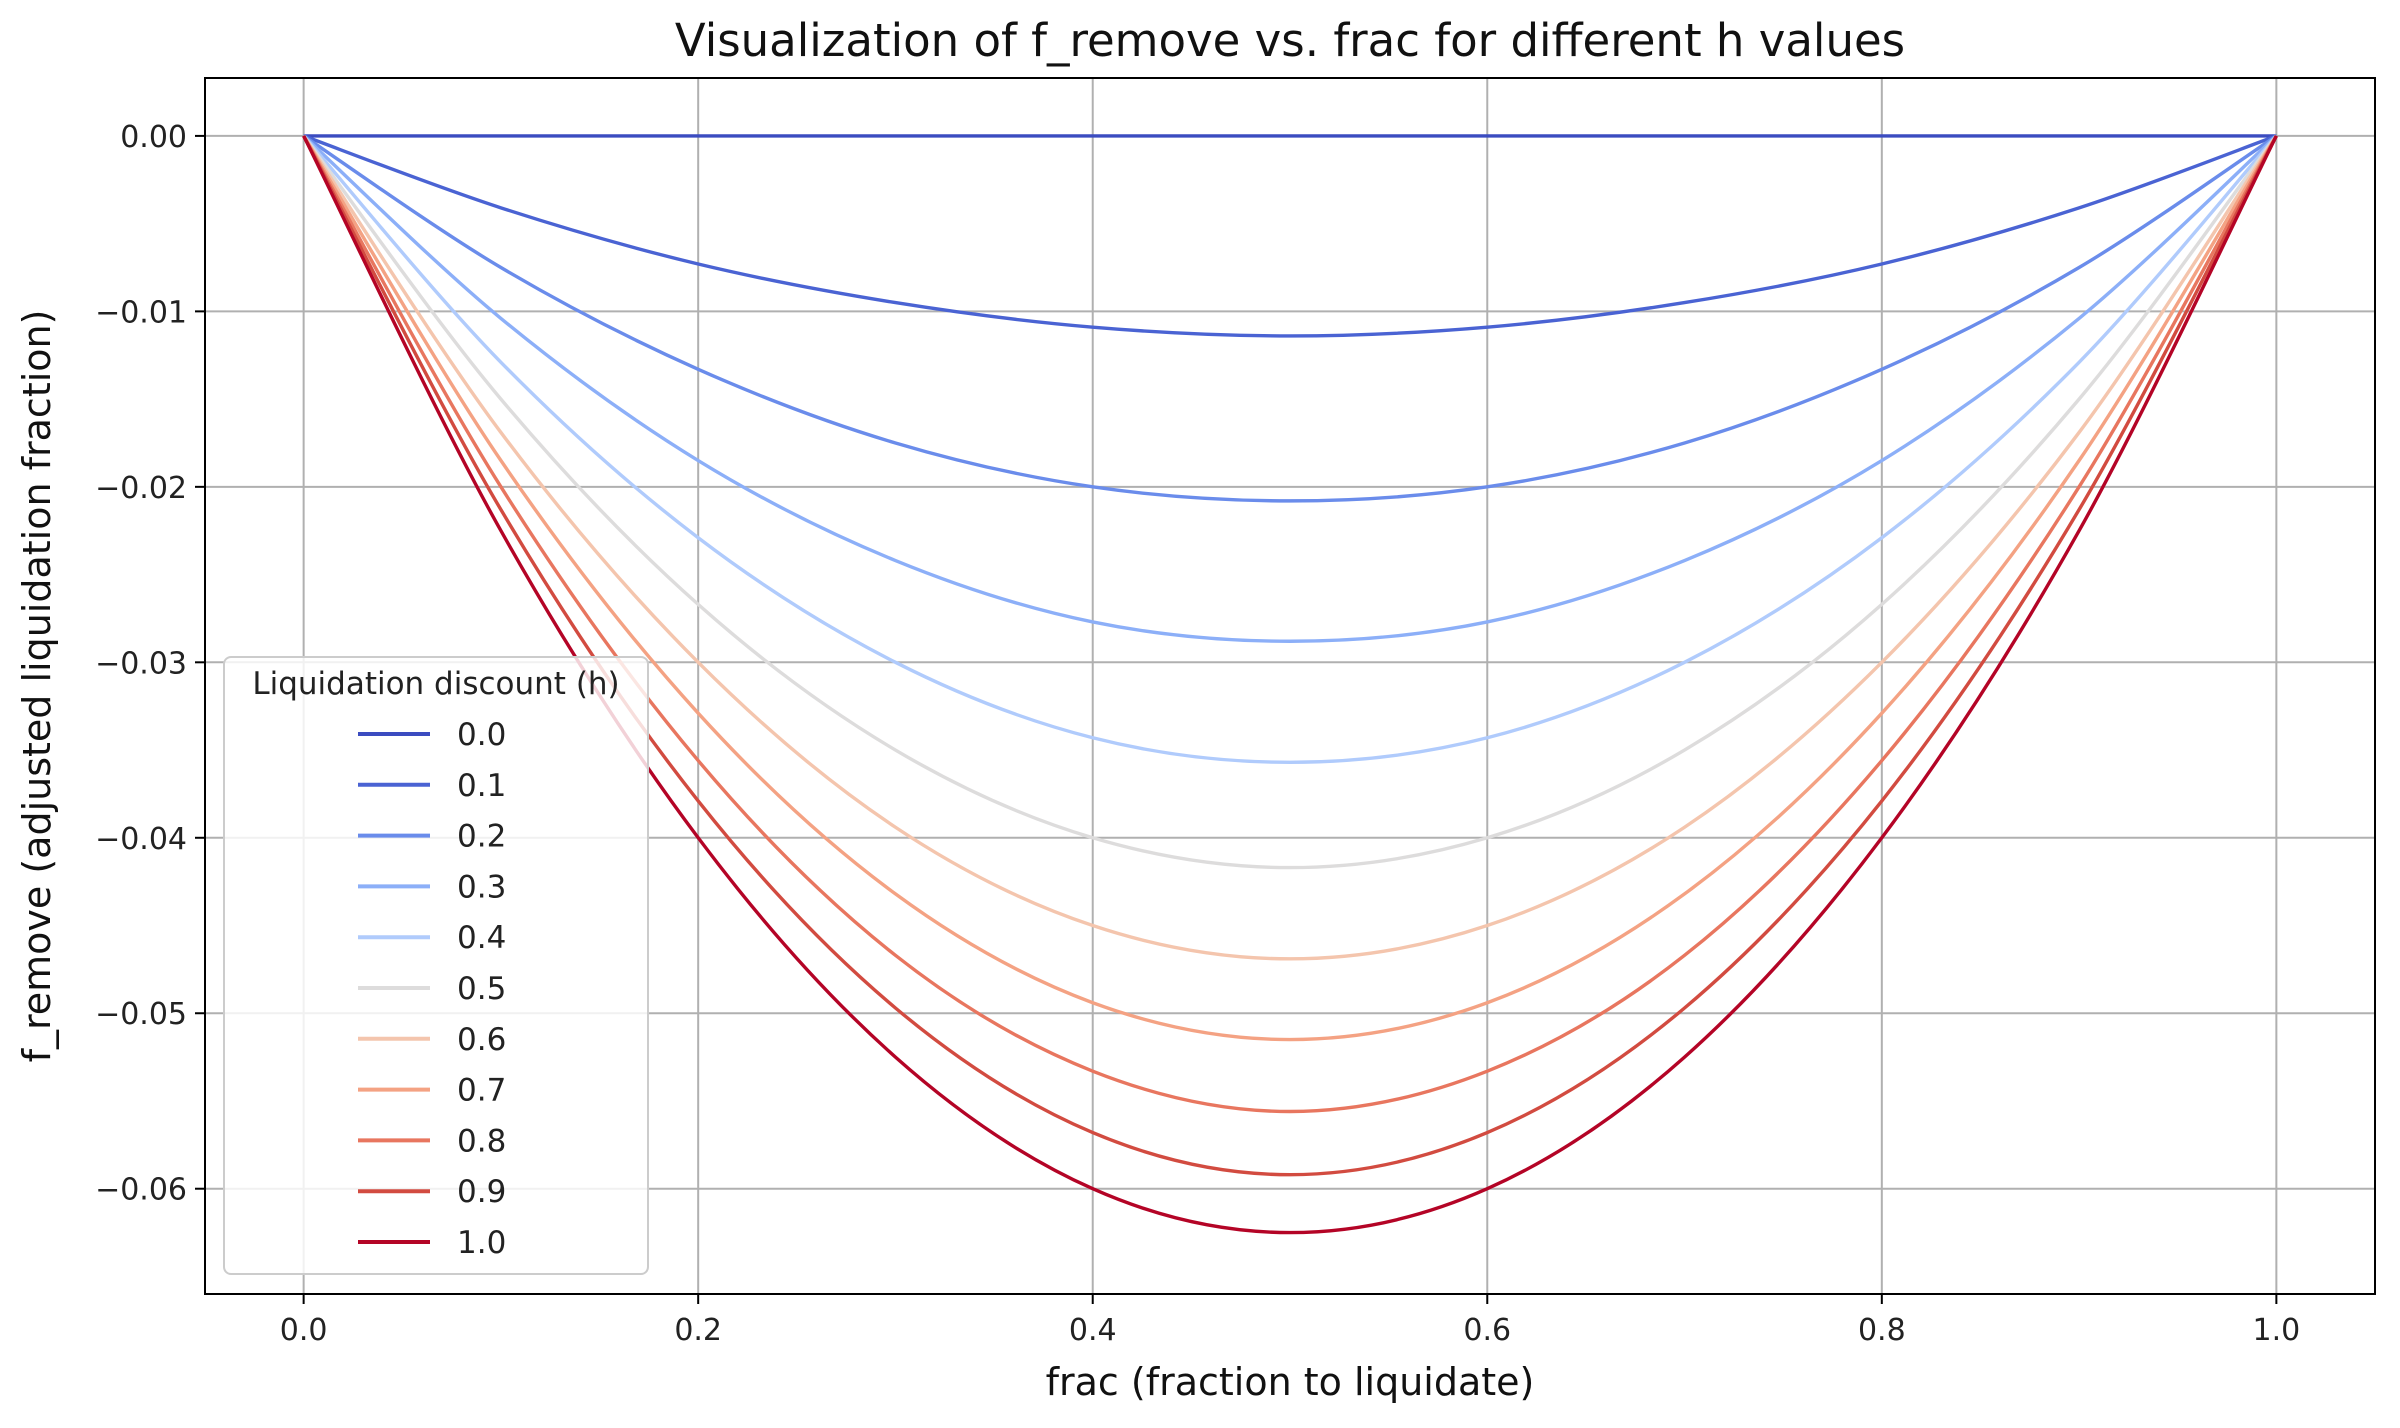  Describe the element at coordinates (141, 663) in the screenshot. I see `y-tick-label: −0.03` at that location.